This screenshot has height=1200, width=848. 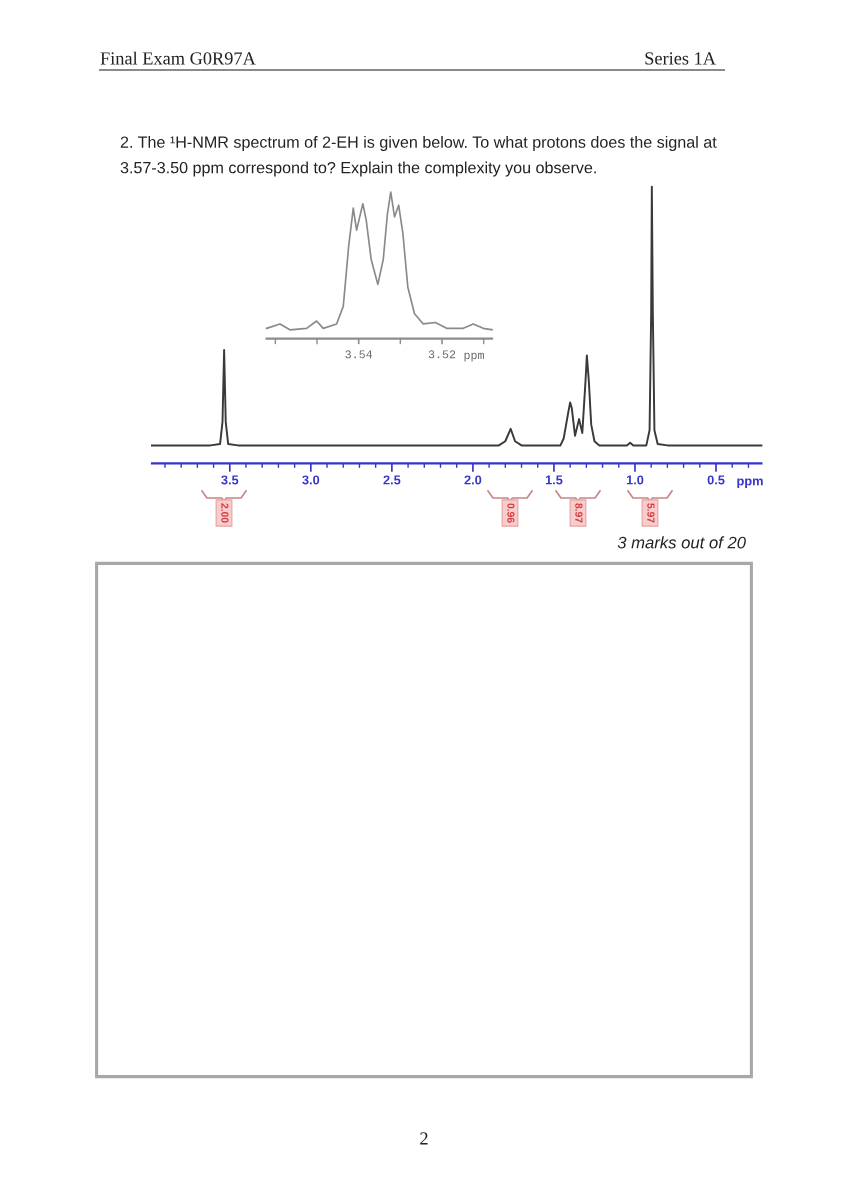 I want to click on text: 2, so click(x=424, y=1138).